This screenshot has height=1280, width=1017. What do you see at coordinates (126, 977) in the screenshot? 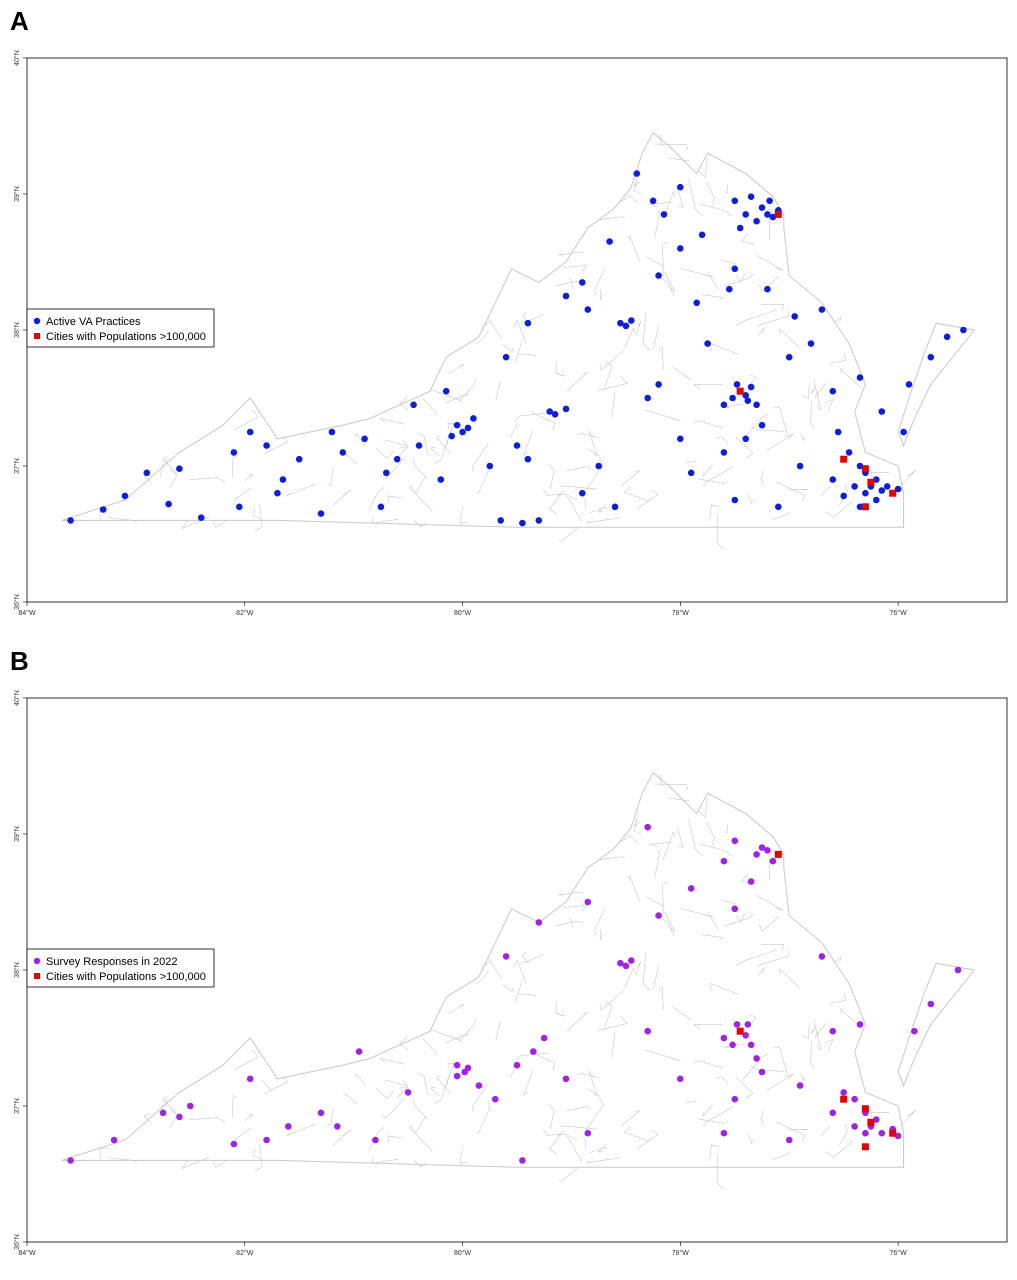
I see `legend-label: Cities with Populations >100,000` at bounding box center [126, 977].